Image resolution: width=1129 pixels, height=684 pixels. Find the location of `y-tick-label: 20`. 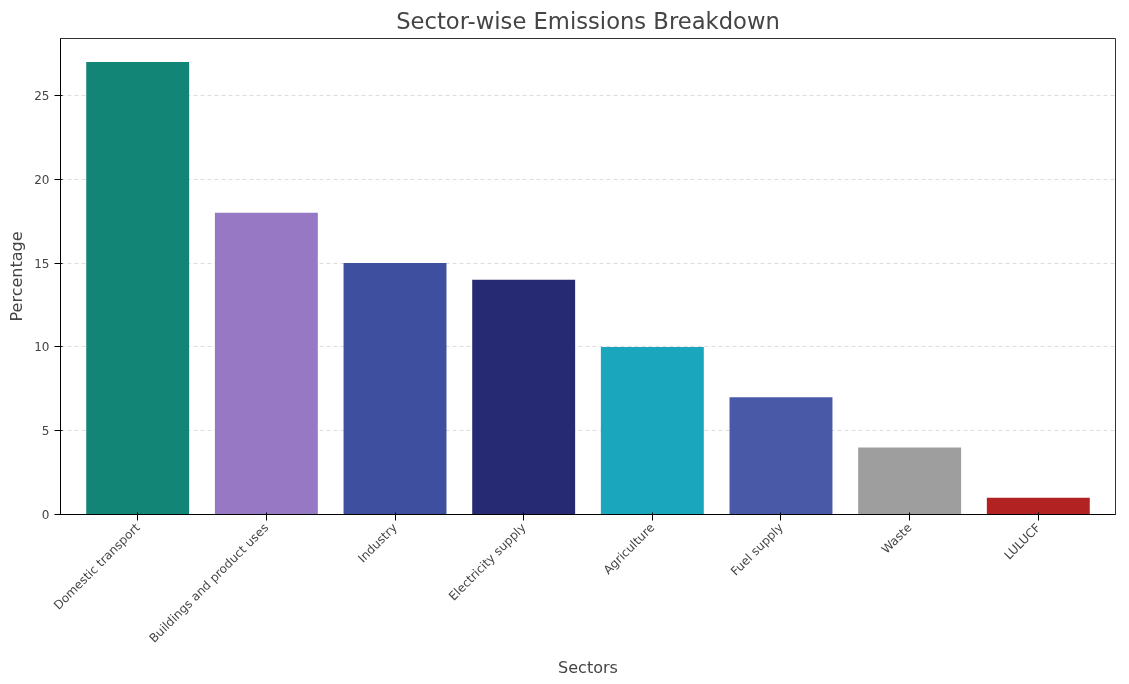

y-tick-label: 20 is located at coordinates (42, 179).